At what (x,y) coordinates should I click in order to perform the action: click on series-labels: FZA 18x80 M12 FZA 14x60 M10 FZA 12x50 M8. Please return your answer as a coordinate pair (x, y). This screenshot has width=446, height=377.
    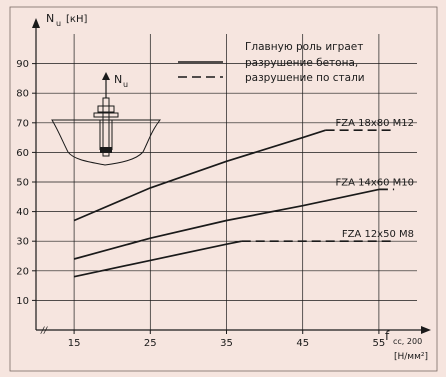
    Looking at the image, I should click on (374, 179).